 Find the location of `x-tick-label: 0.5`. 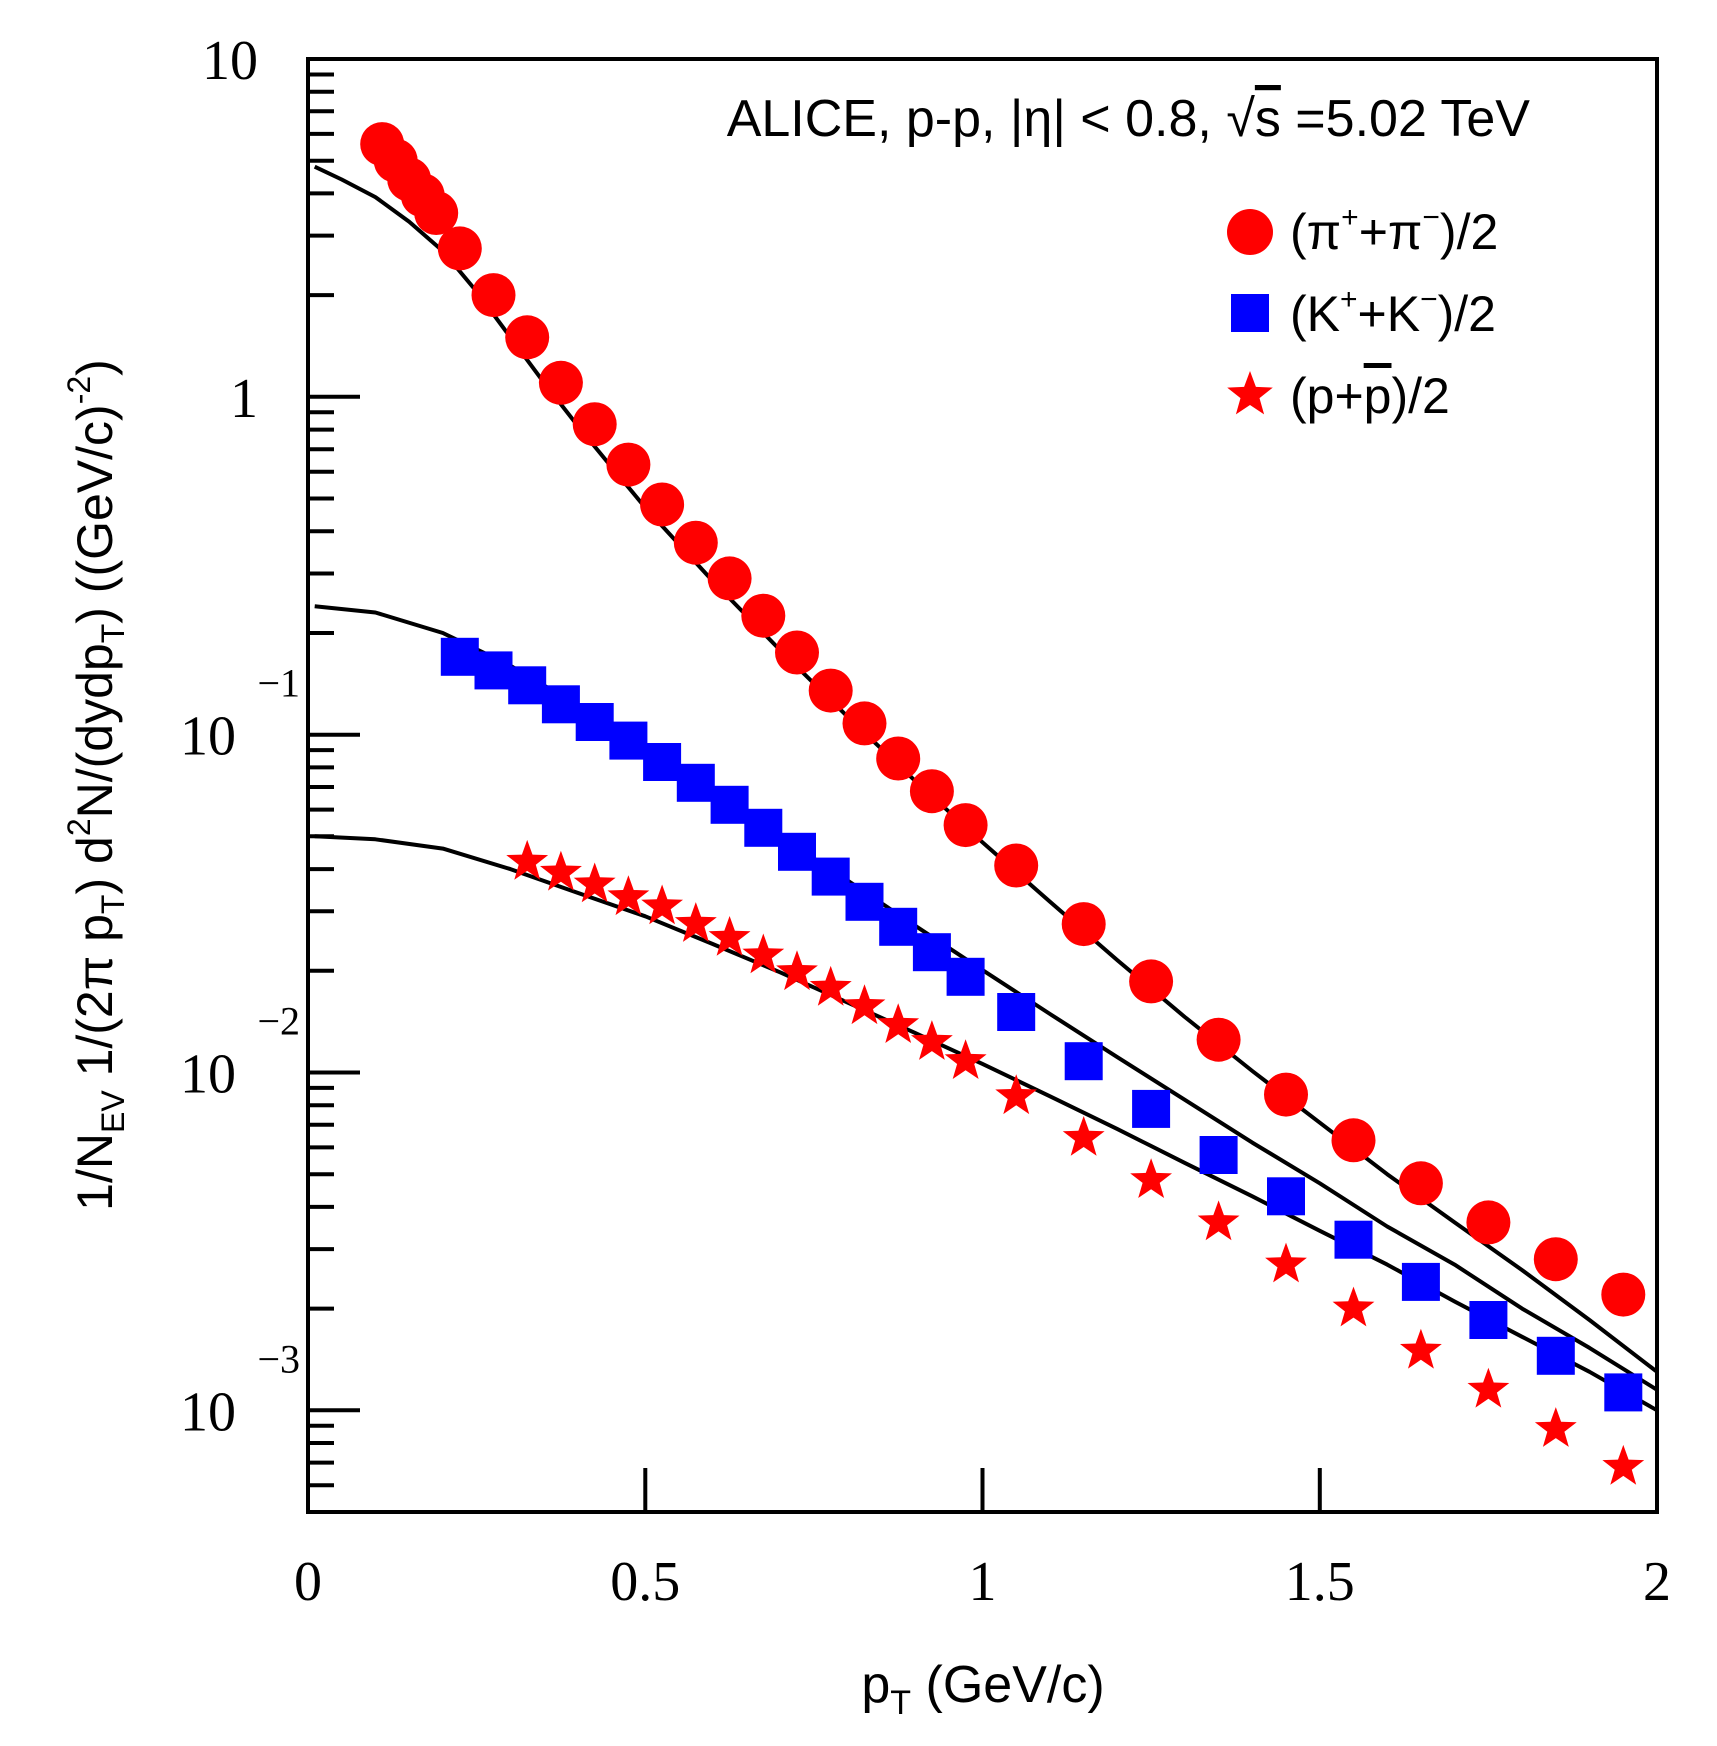

x-tick-label: 0.5 is located at coordinates (645, 1582).